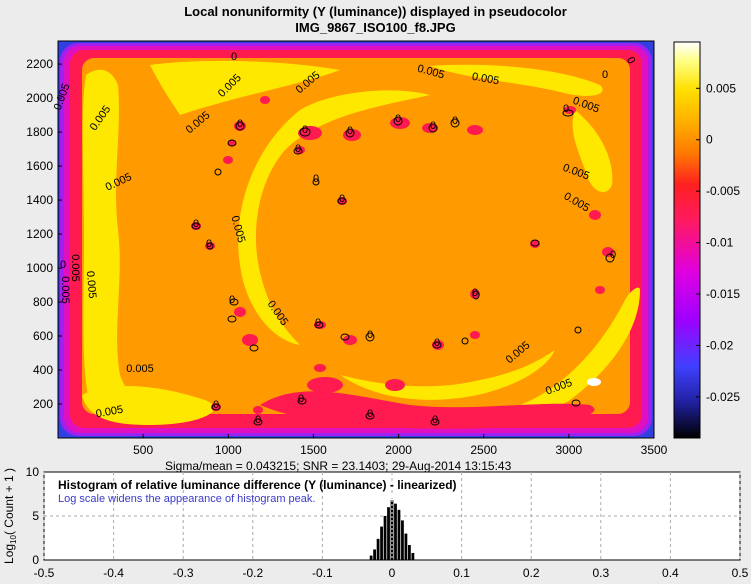  I want to click on histogram-y-tick-label: 10, so click(33, 472).